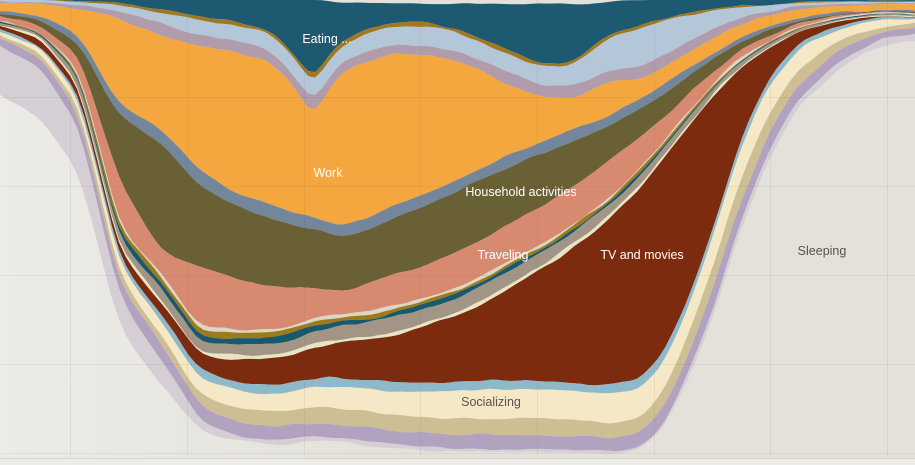 The width and height of the screenshot is (915, 465). What do you see at coordinates (457, 461) in the screenshot?
I see `baseline-strip` at bounding box center [457, 461].